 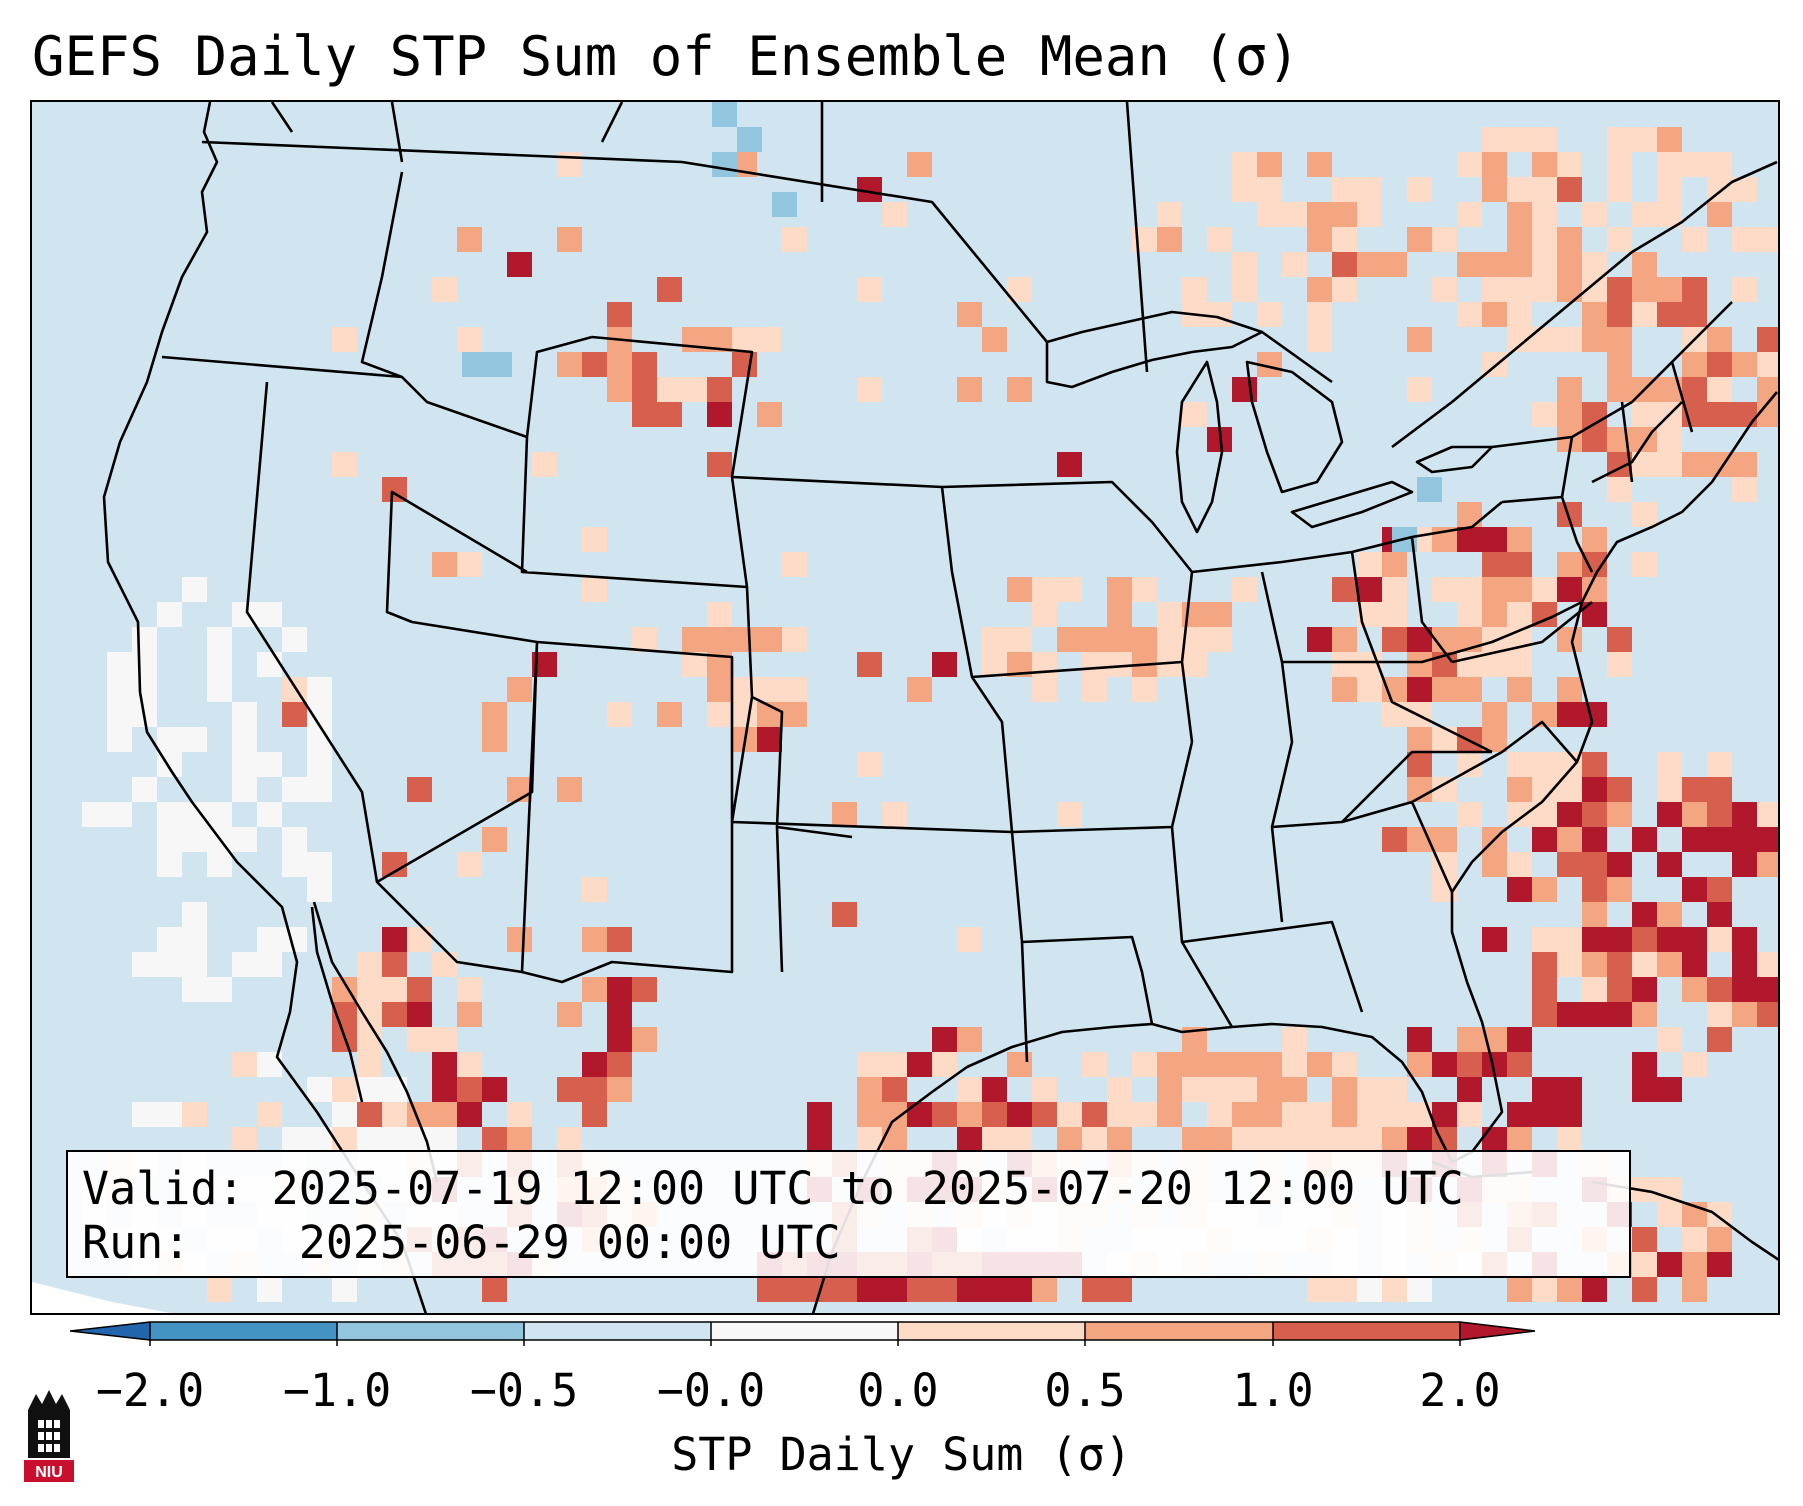 I want to click on st-lawrence, so click(x=1584, y=304).